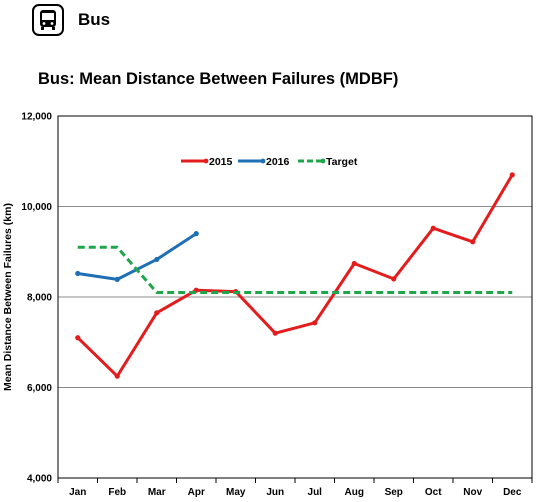 Image resolution: width=541 pixels, height=502 pixels. Describe the element at coordinates (342, 162) in the screenshot. I see `legend-label-target: Target` at that location.